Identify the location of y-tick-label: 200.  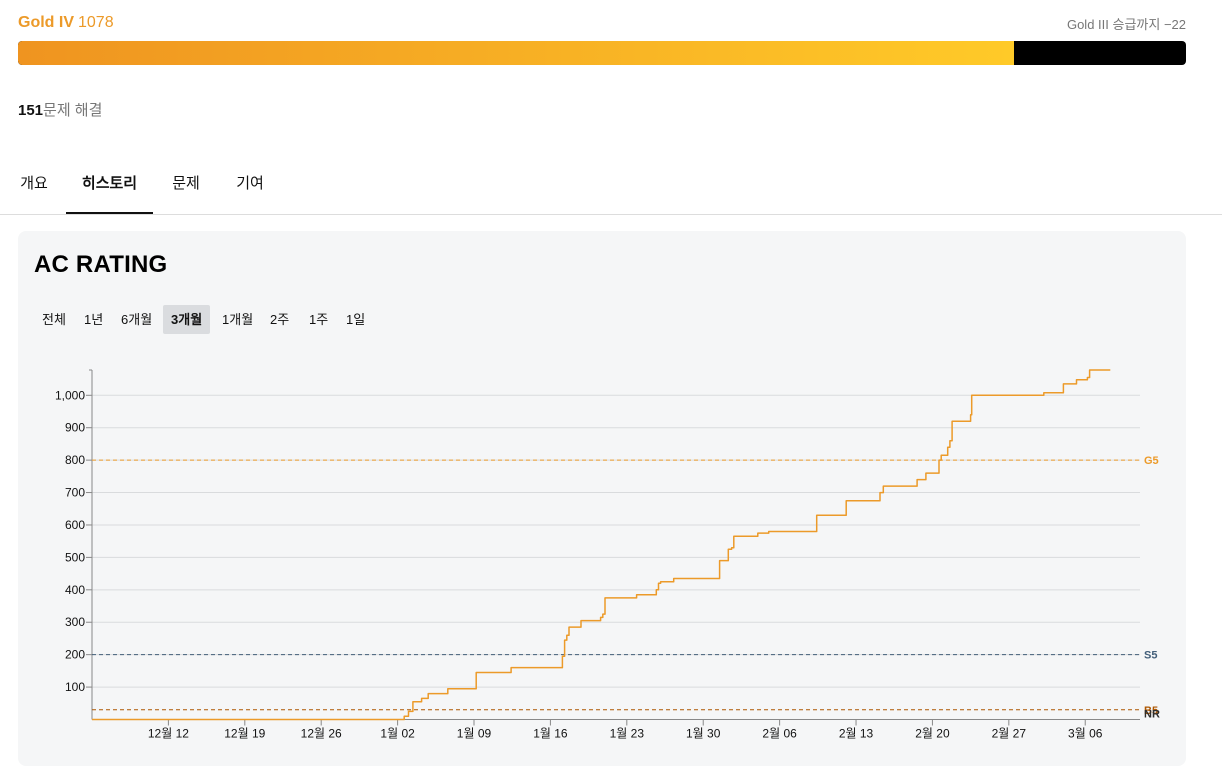
(75, 655).